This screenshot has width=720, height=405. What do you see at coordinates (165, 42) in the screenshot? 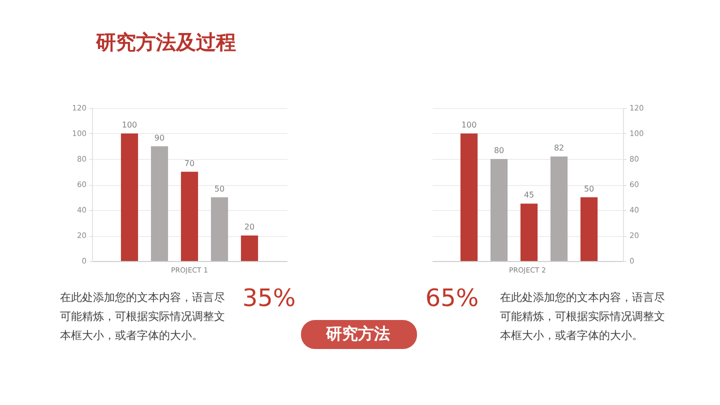
I see `text: 研究方法及过程` at bounding box center [165, 42].